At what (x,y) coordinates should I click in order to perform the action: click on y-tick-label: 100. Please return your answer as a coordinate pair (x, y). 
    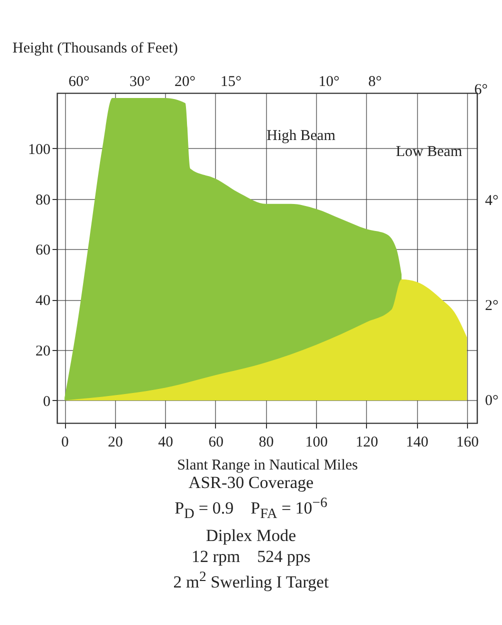
    Looking at the image, I should click on (39, 150).